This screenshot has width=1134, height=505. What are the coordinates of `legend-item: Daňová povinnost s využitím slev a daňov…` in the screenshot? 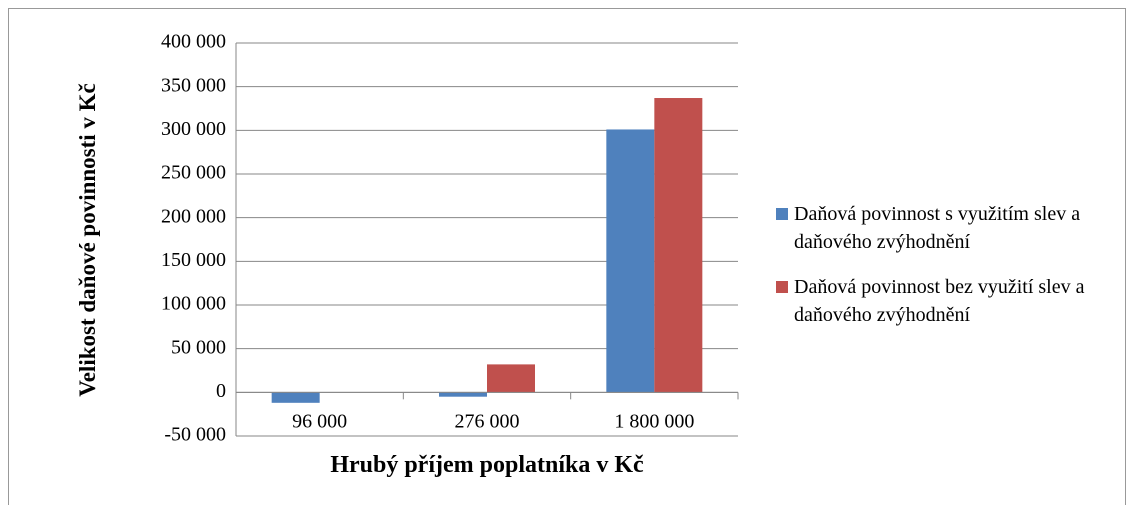 It's located at (951, 228).